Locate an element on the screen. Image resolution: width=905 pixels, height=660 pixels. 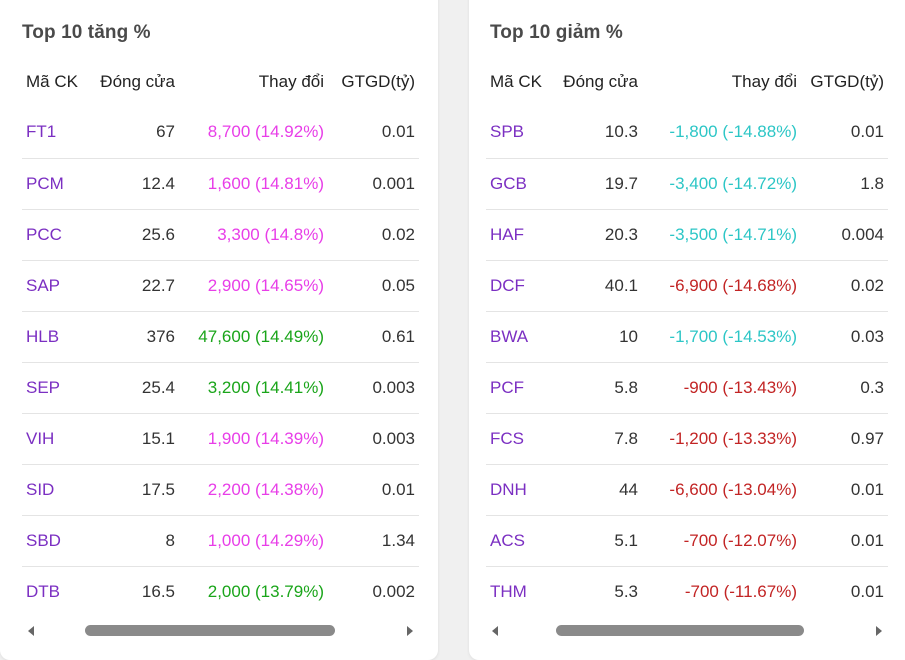
table-row: DNH 44 -6,600 (-13.04%) 0.01 is located at coordinates (687, 489).